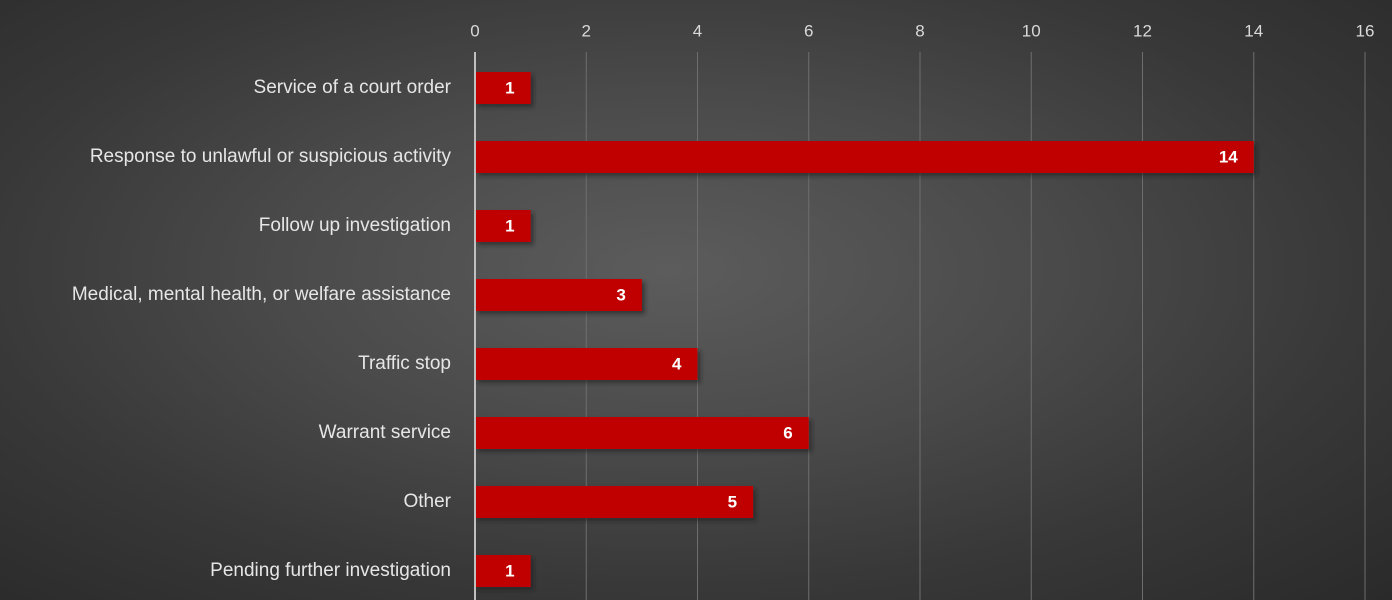 The image size is (1392, 600). I want to click on x-tick-label: 8, so click(919, 30).